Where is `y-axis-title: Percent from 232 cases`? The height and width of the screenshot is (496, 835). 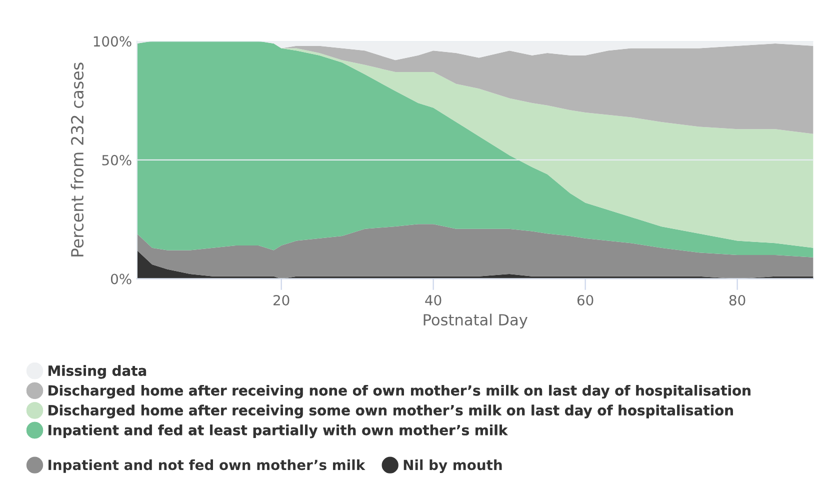 y-axis-title: Percent from 232 cases is located at coordinates (77, 159).